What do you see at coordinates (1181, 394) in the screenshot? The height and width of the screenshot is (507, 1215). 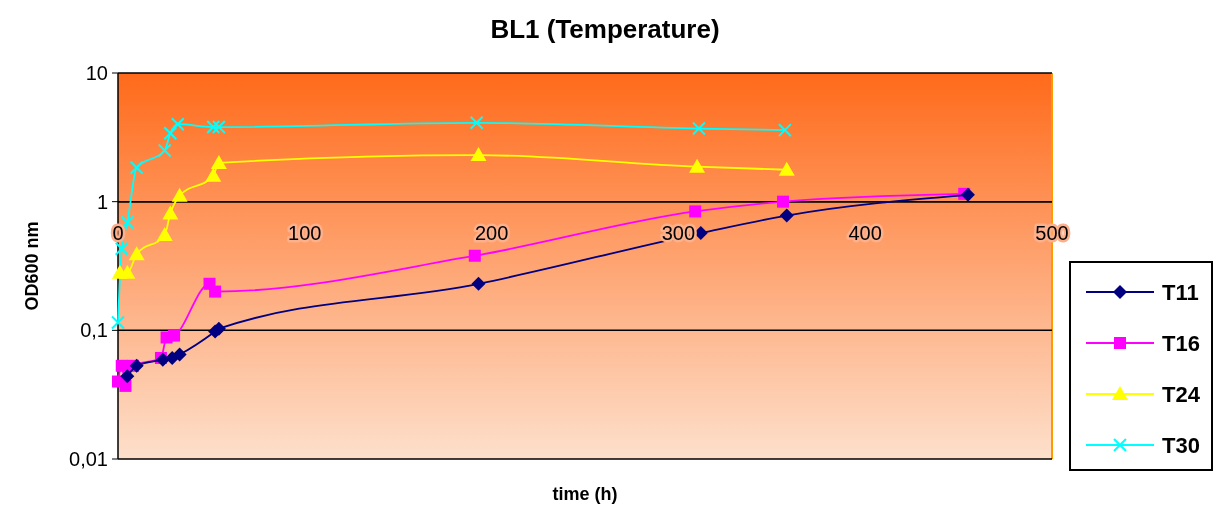 I see `legend-label: T24` at bounding box center [1181, 394].